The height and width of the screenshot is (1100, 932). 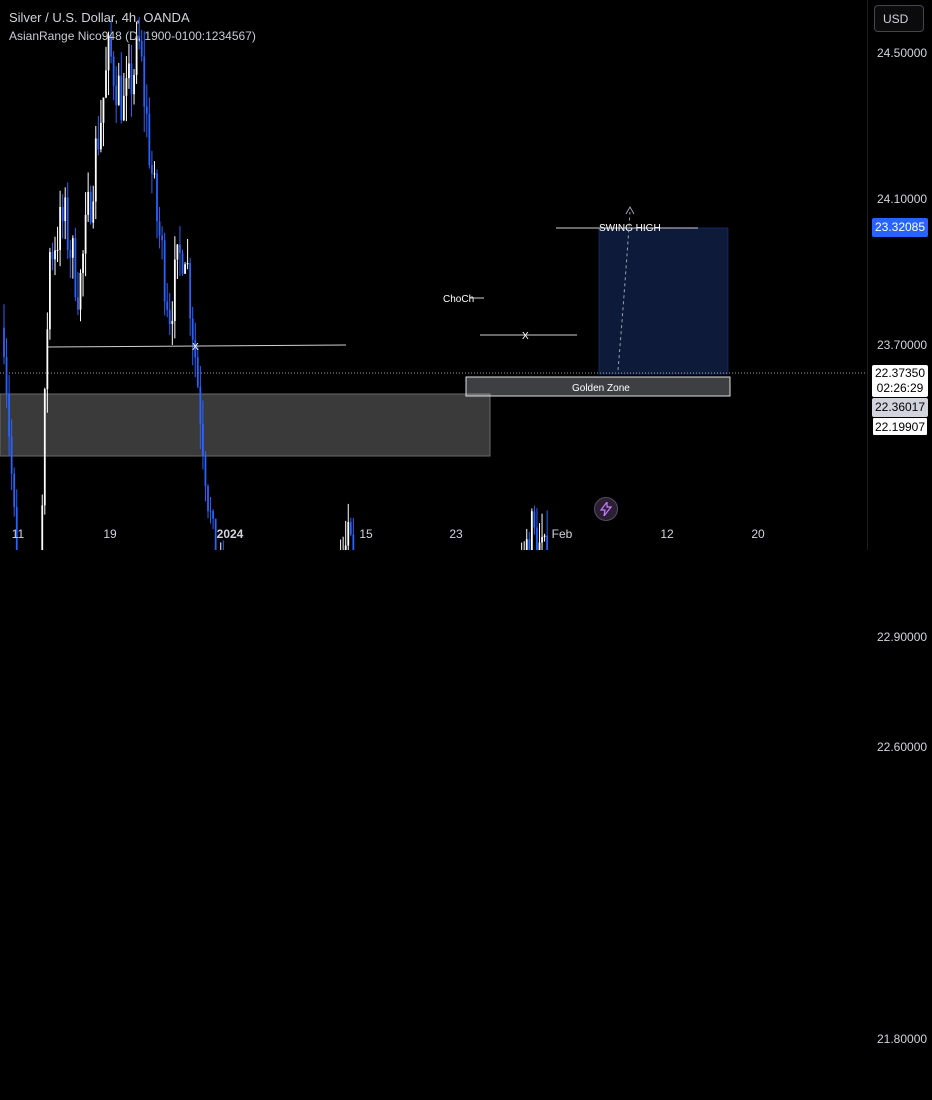 I want to click on y-tick-label: 24.50000, so click(x=902, y=53).